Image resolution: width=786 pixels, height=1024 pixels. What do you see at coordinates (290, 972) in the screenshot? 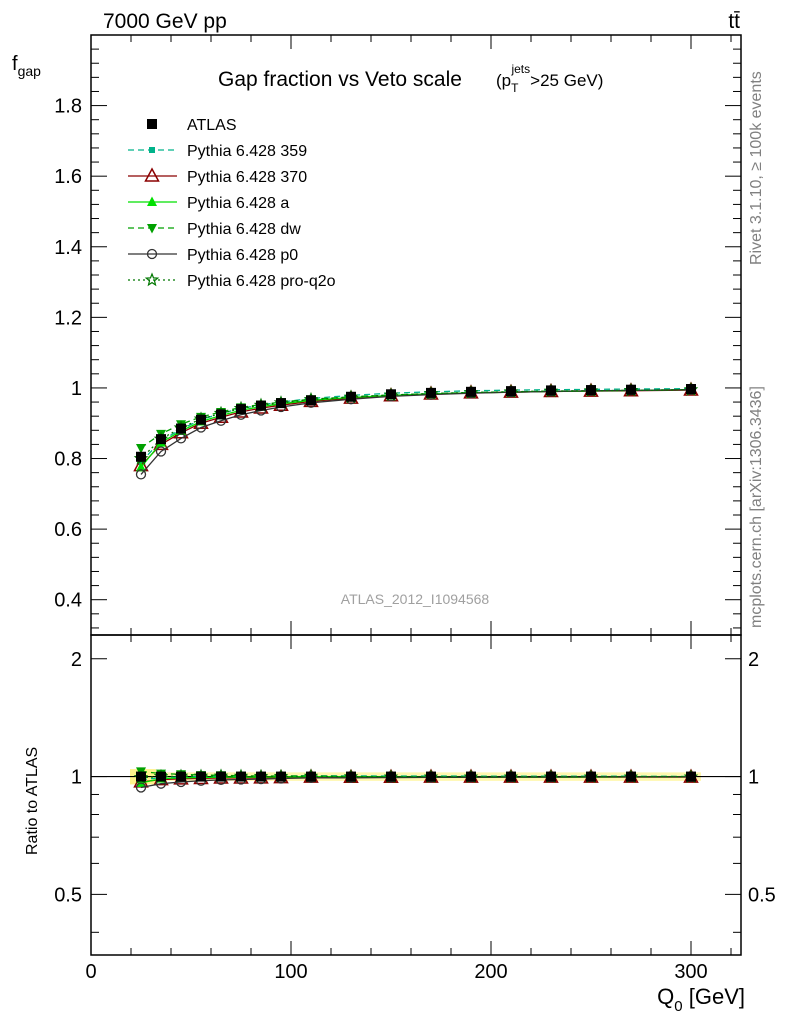
I see `x-tick-label: 100` at bounding box center [290, 972].